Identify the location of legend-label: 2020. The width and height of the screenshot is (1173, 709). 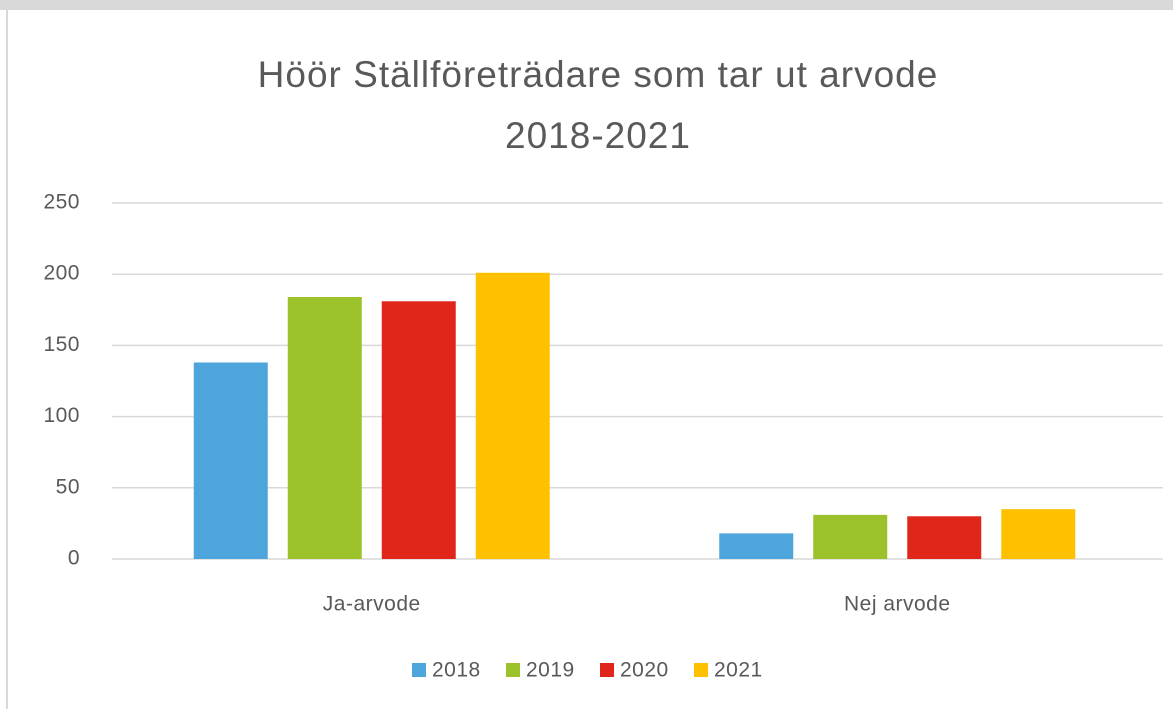
(644, 670).